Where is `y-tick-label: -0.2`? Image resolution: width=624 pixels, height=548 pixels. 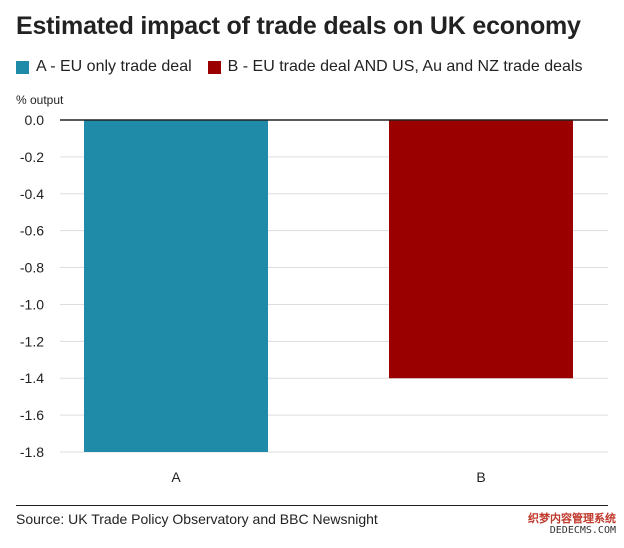
y-tick-label: -0.2 is located at coordinates (32, 157).